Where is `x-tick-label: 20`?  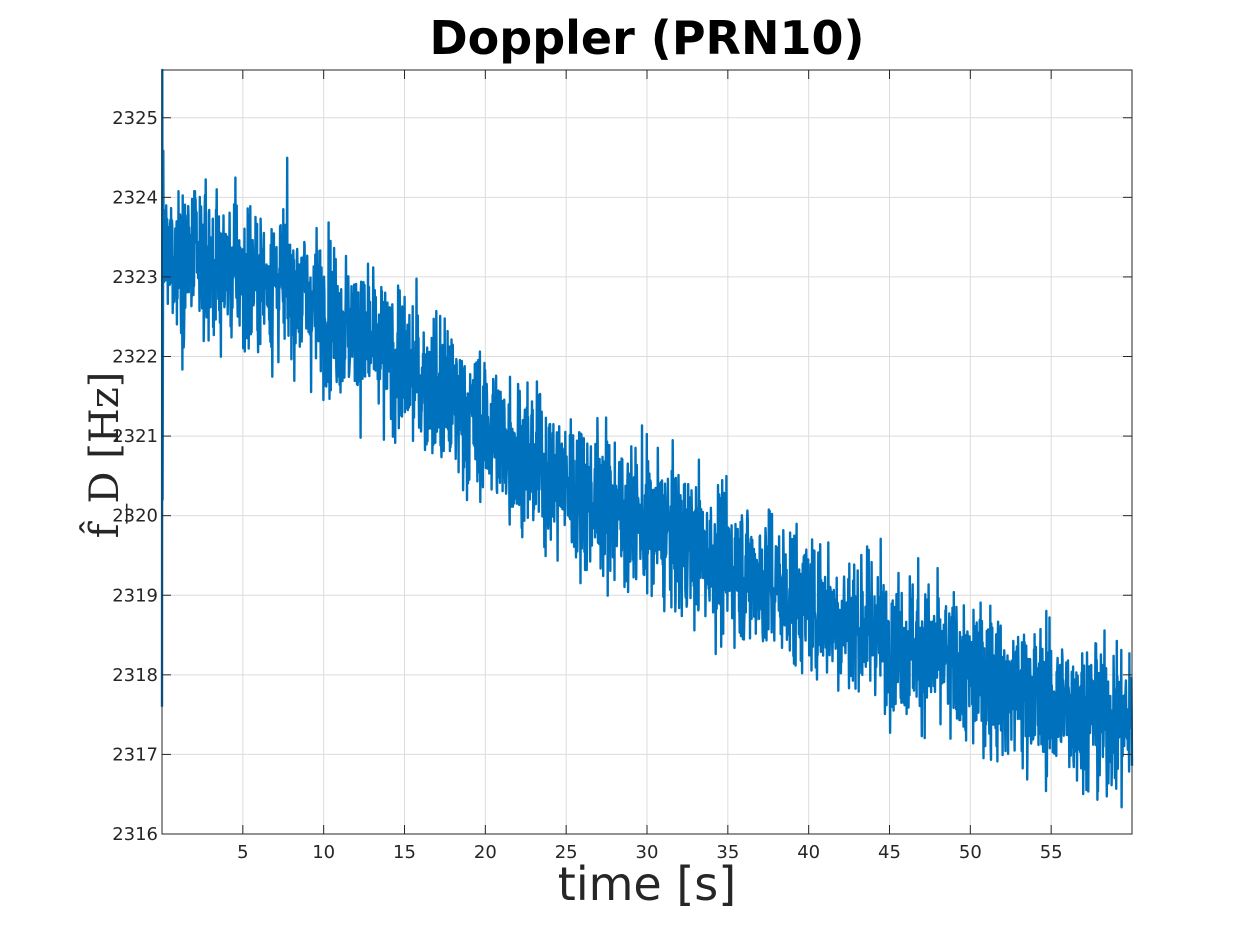 x-tick-label: 20 is located at coordinates (485, 852).